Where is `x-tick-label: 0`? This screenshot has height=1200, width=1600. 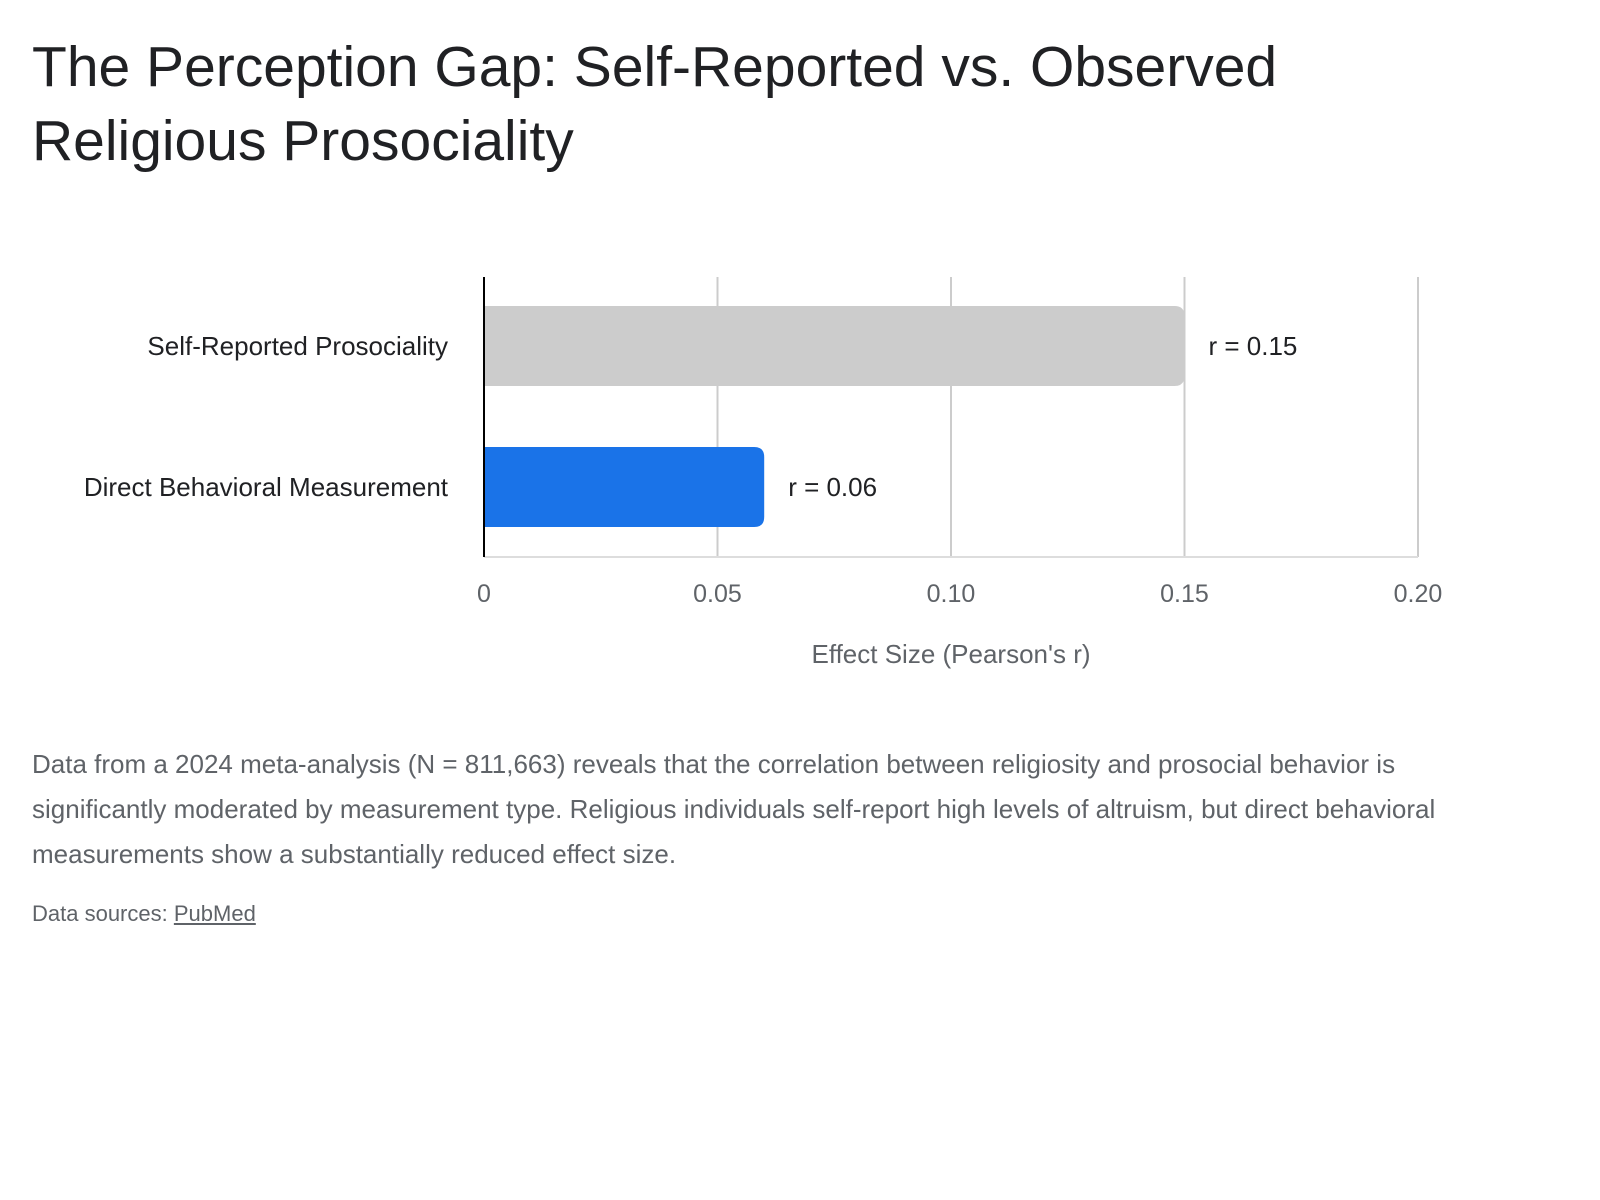 x-tick-label: 0 is located at coordinates (484, 594).